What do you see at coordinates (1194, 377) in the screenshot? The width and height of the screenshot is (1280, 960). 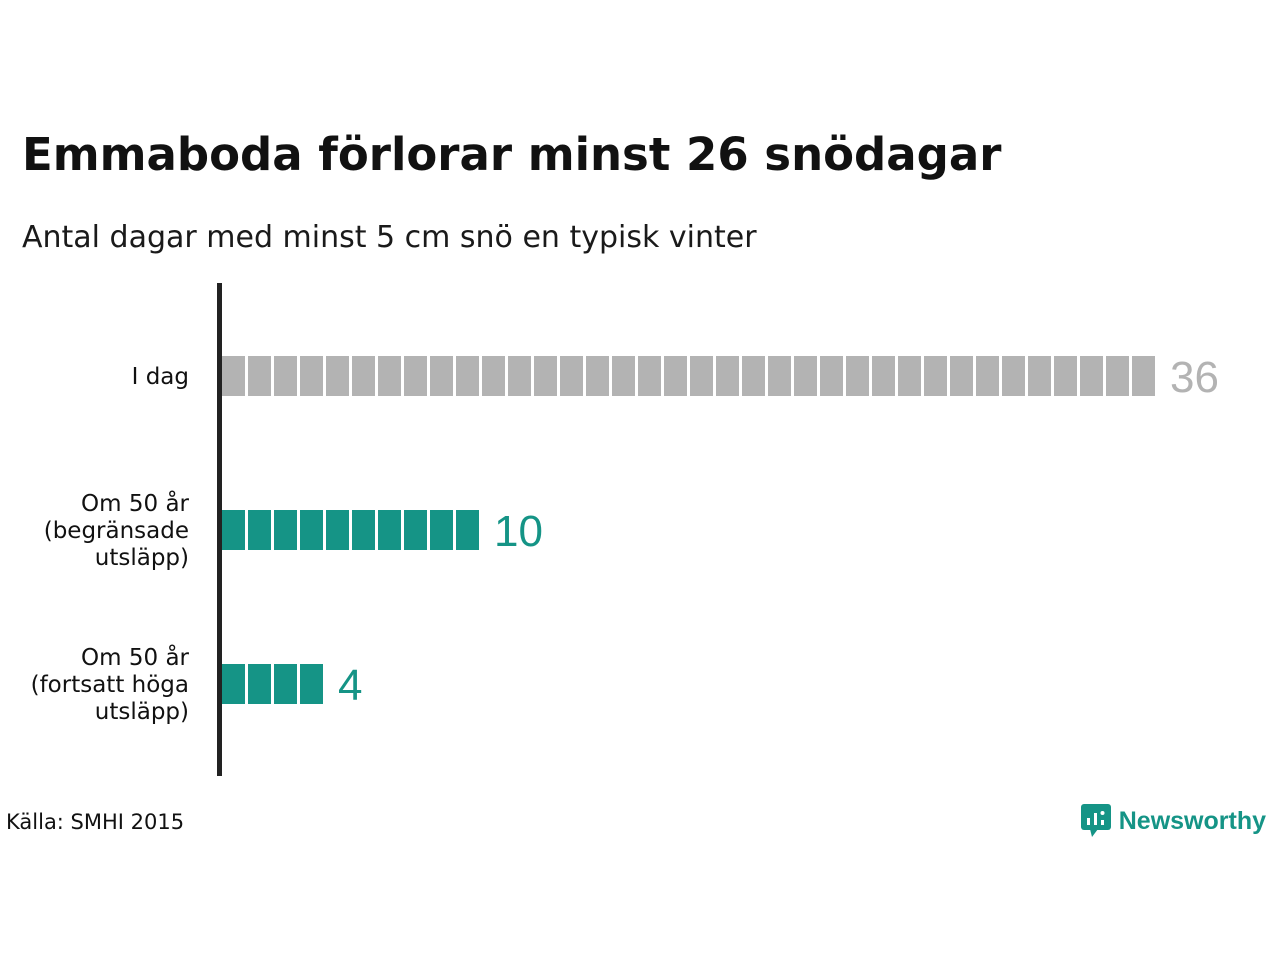 I see `value-label: 36` at bounding box center [1194, 377].